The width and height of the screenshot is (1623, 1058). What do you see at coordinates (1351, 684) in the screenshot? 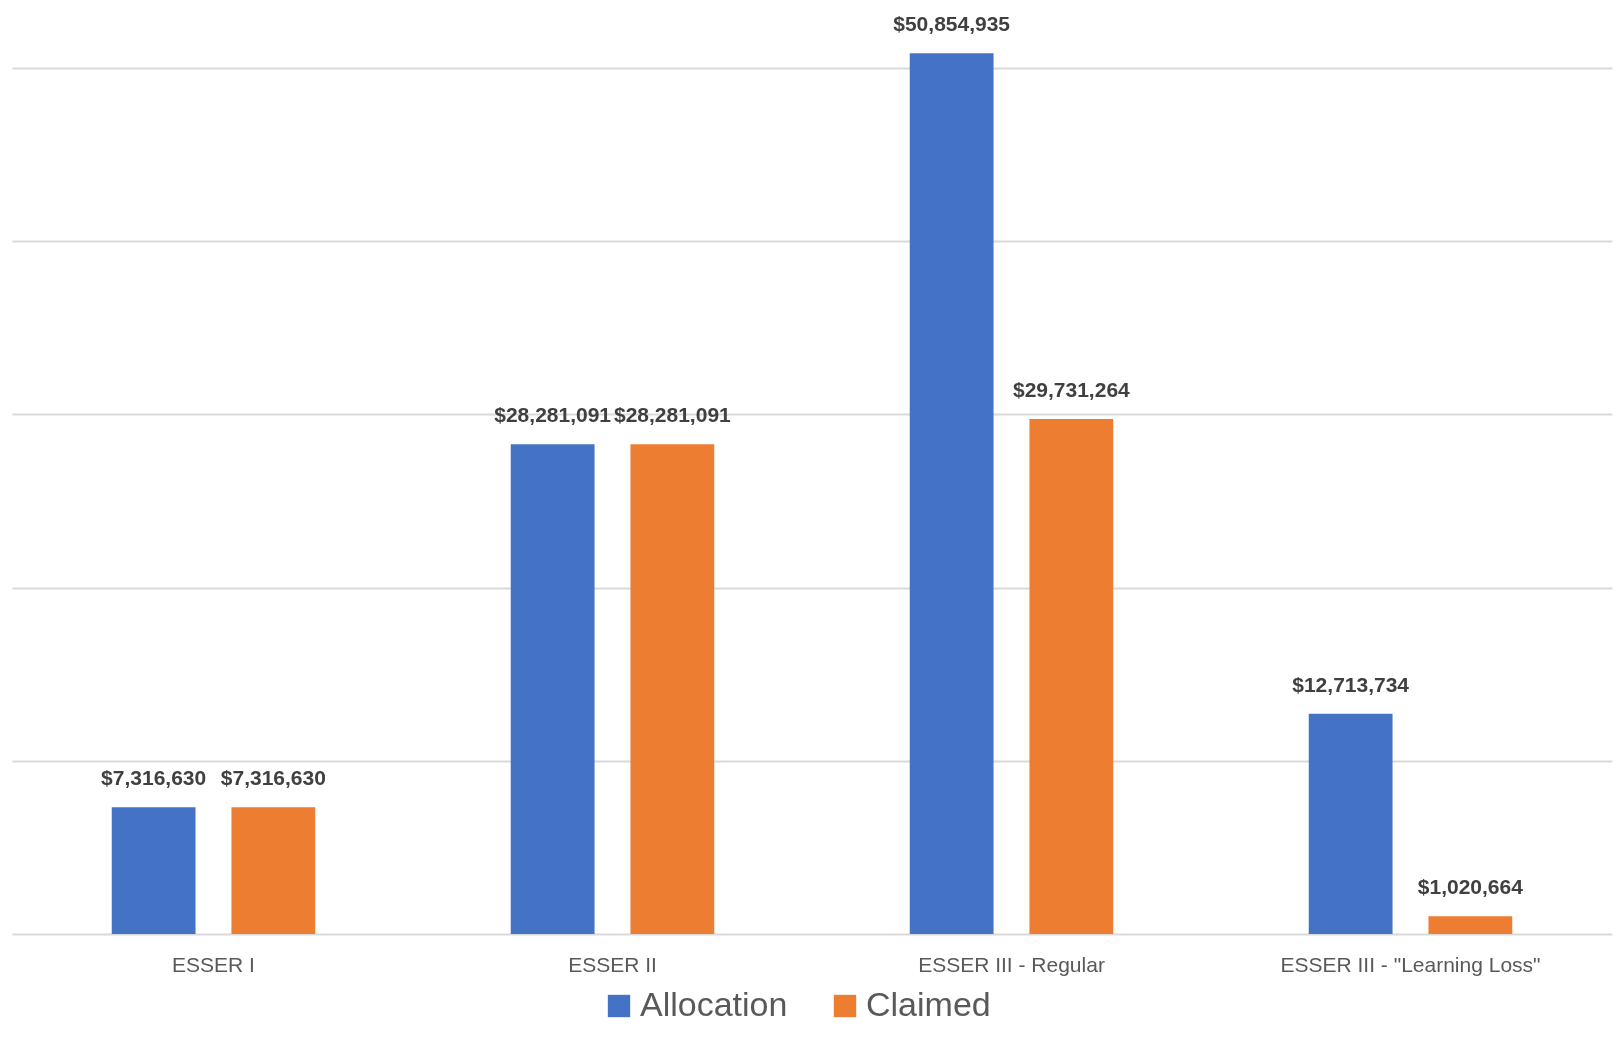
I see `data-label: $12,713,734` at bounding box center [1351, 684].